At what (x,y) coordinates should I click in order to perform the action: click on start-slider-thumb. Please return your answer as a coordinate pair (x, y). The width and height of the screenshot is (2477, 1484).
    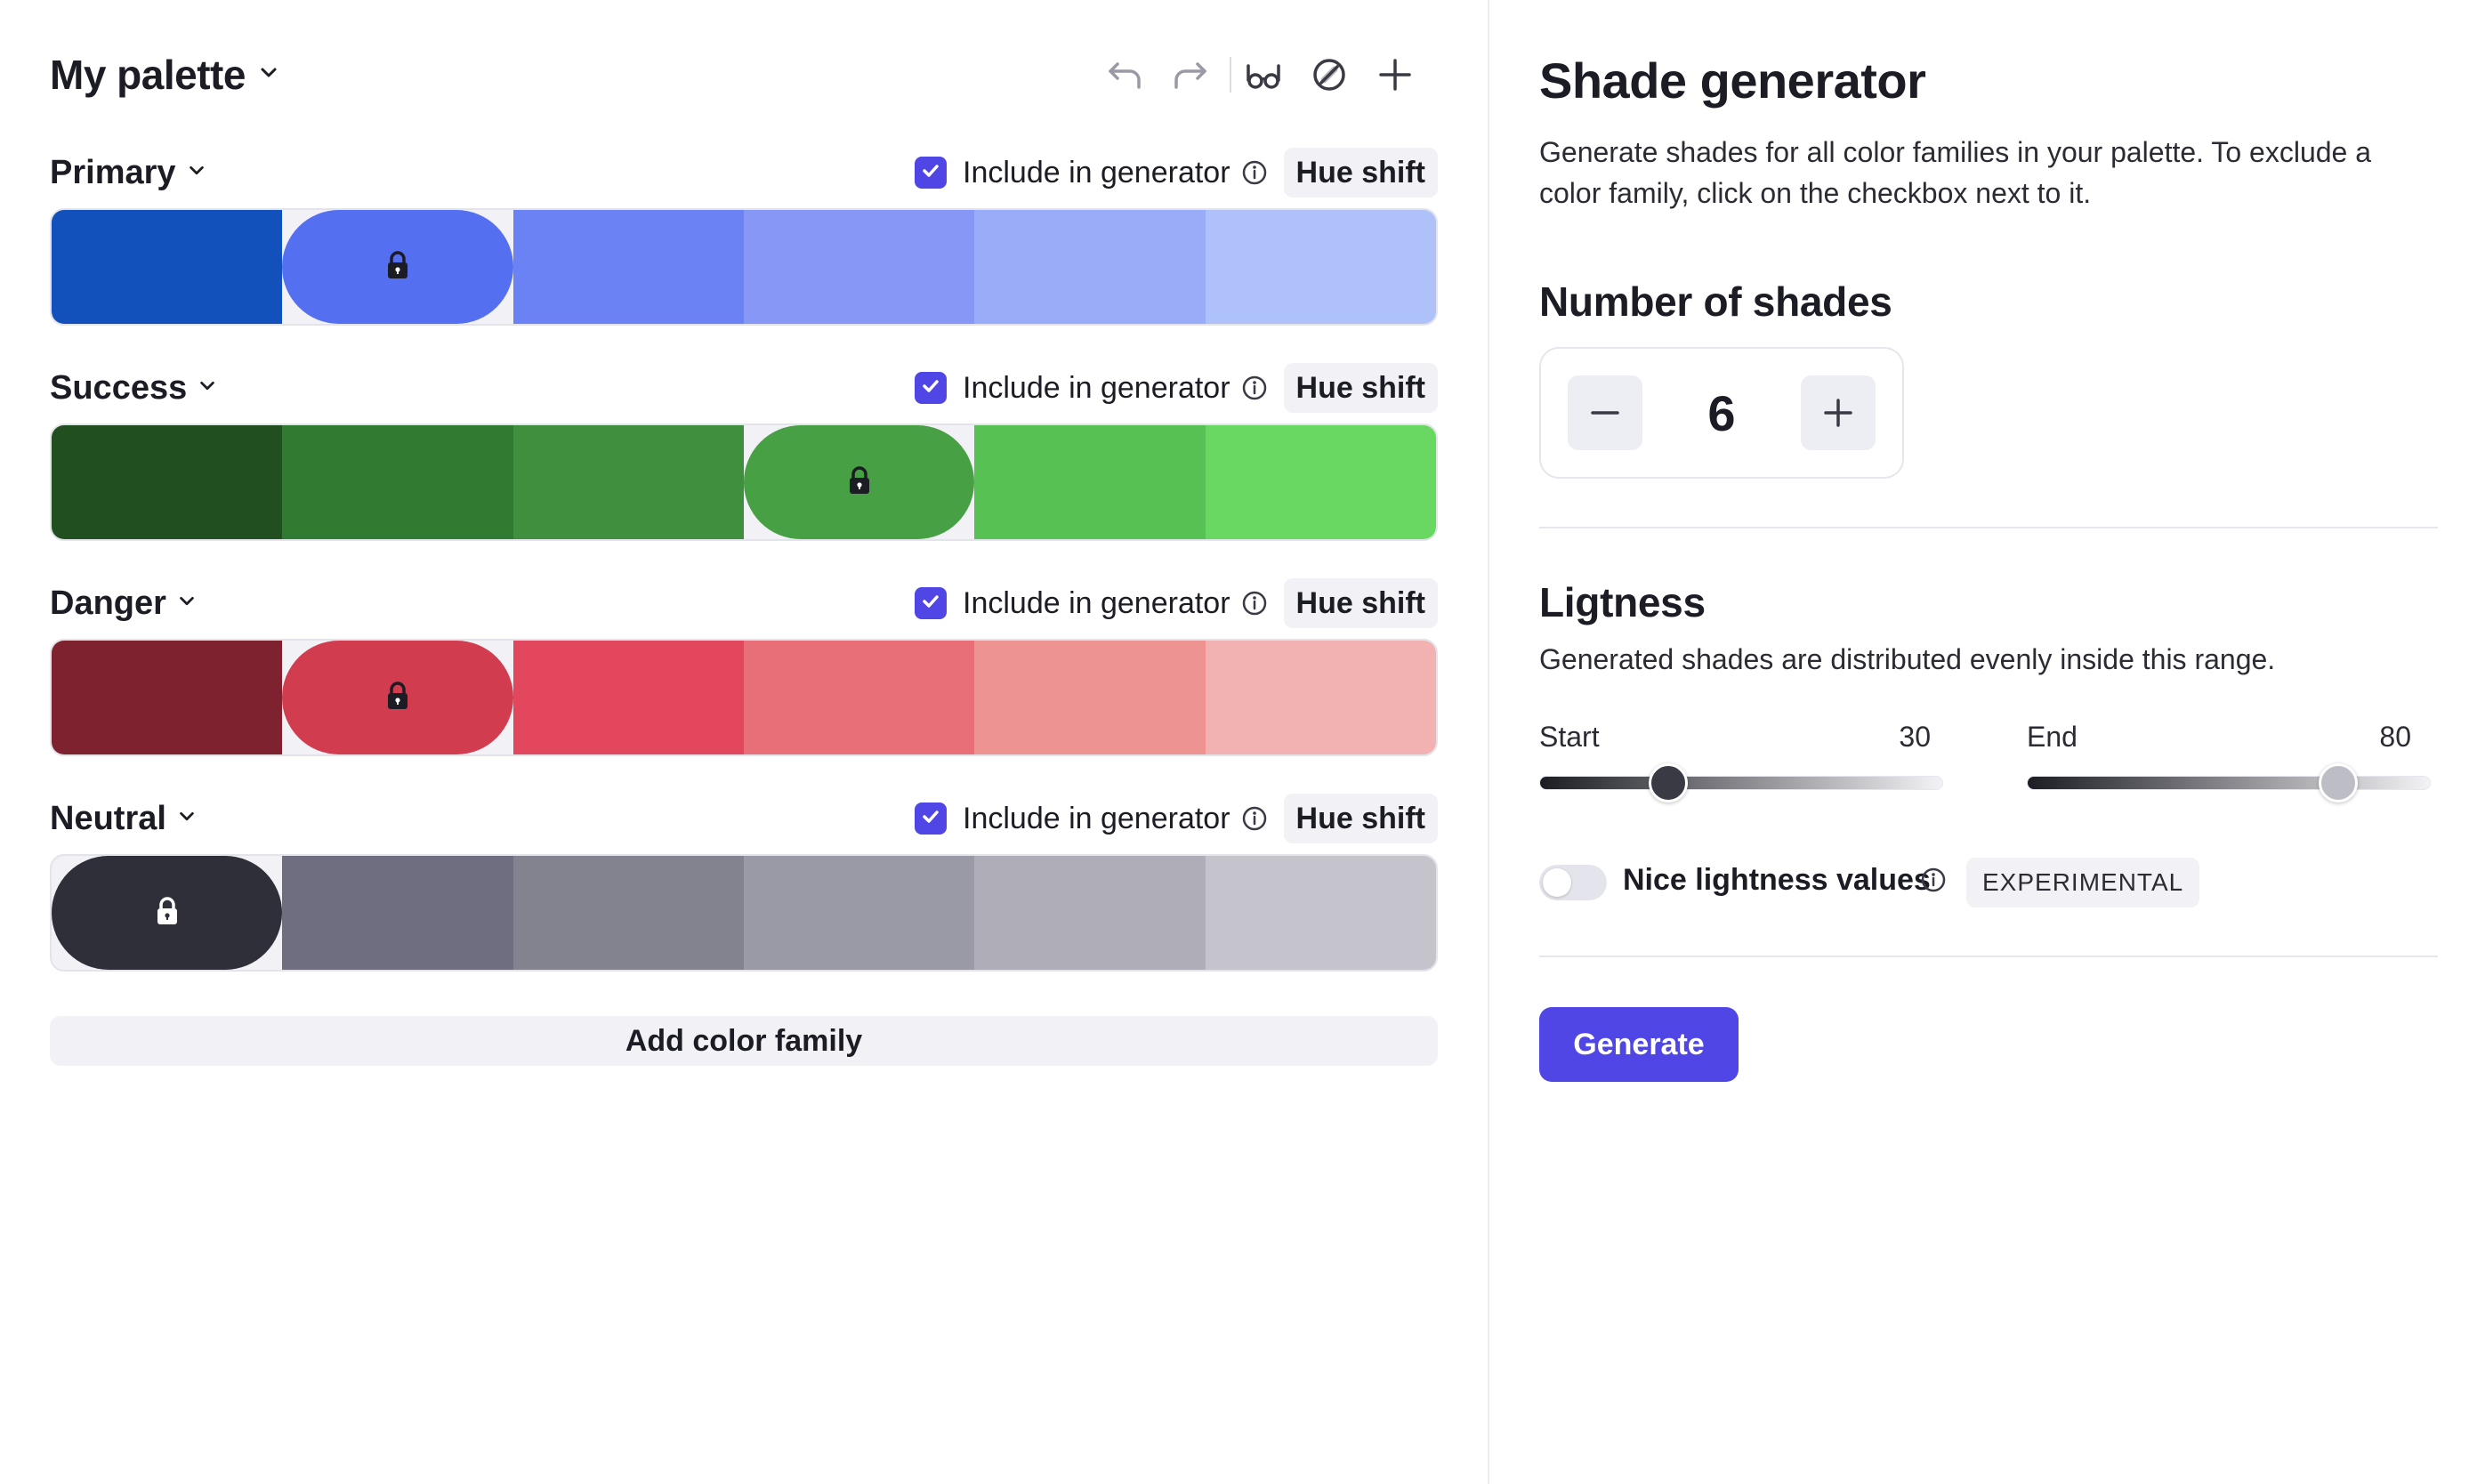
    Looking at the image, I should click on (1668, 782).